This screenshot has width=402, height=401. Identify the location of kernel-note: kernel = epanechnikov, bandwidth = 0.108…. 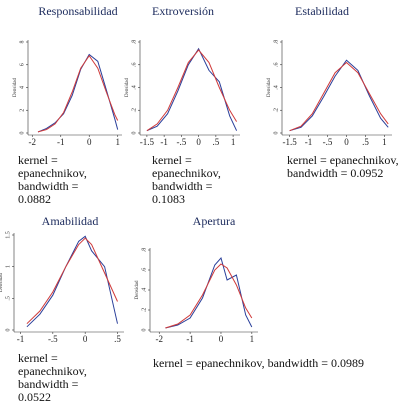
(186, 179).